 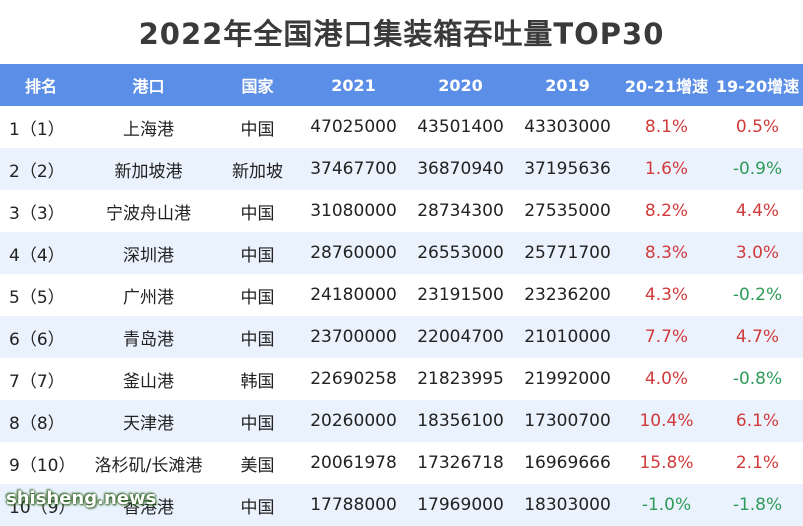 What do you see at coordinates (666, 211) in the screenshot?
I see `growth-20-21-cell: 8.2%` at bounding box center [666, 211].